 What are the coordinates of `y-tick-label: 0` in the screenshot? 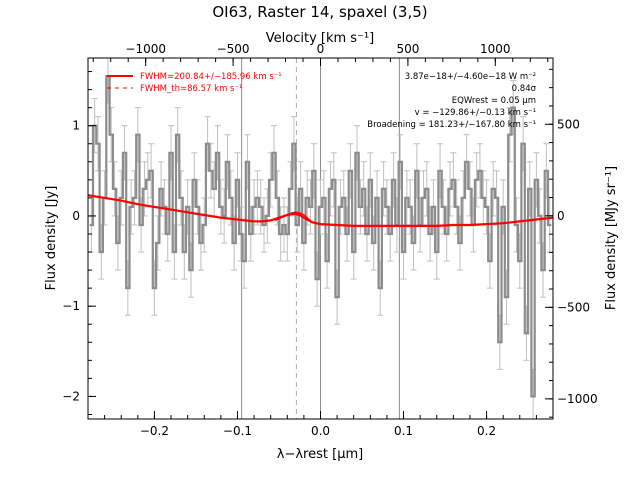 It's located at (76, 216).